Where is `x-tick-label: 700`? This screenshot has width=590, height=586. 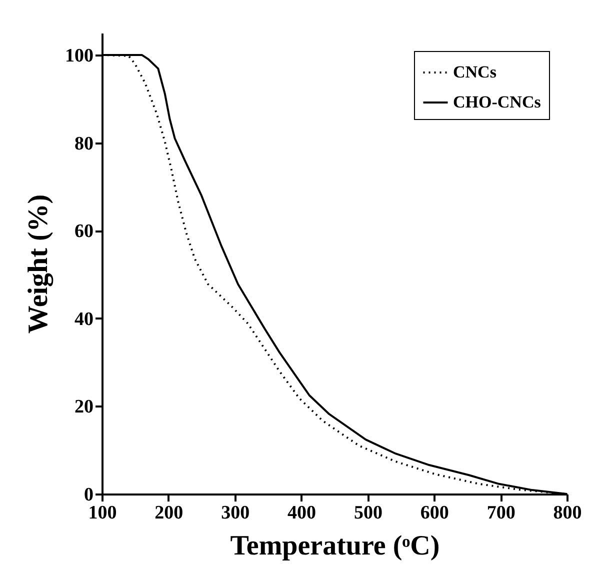
x-tick-label: 700 is located at coordinates (501, 513).